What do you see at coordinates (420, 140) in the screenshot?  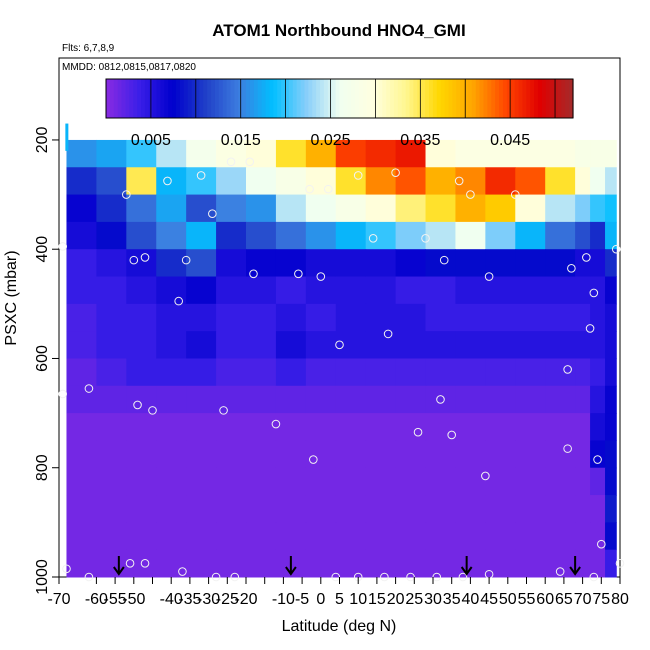 I see `colorbar-tick-label: 0.035` at bounding box center [420, 140].